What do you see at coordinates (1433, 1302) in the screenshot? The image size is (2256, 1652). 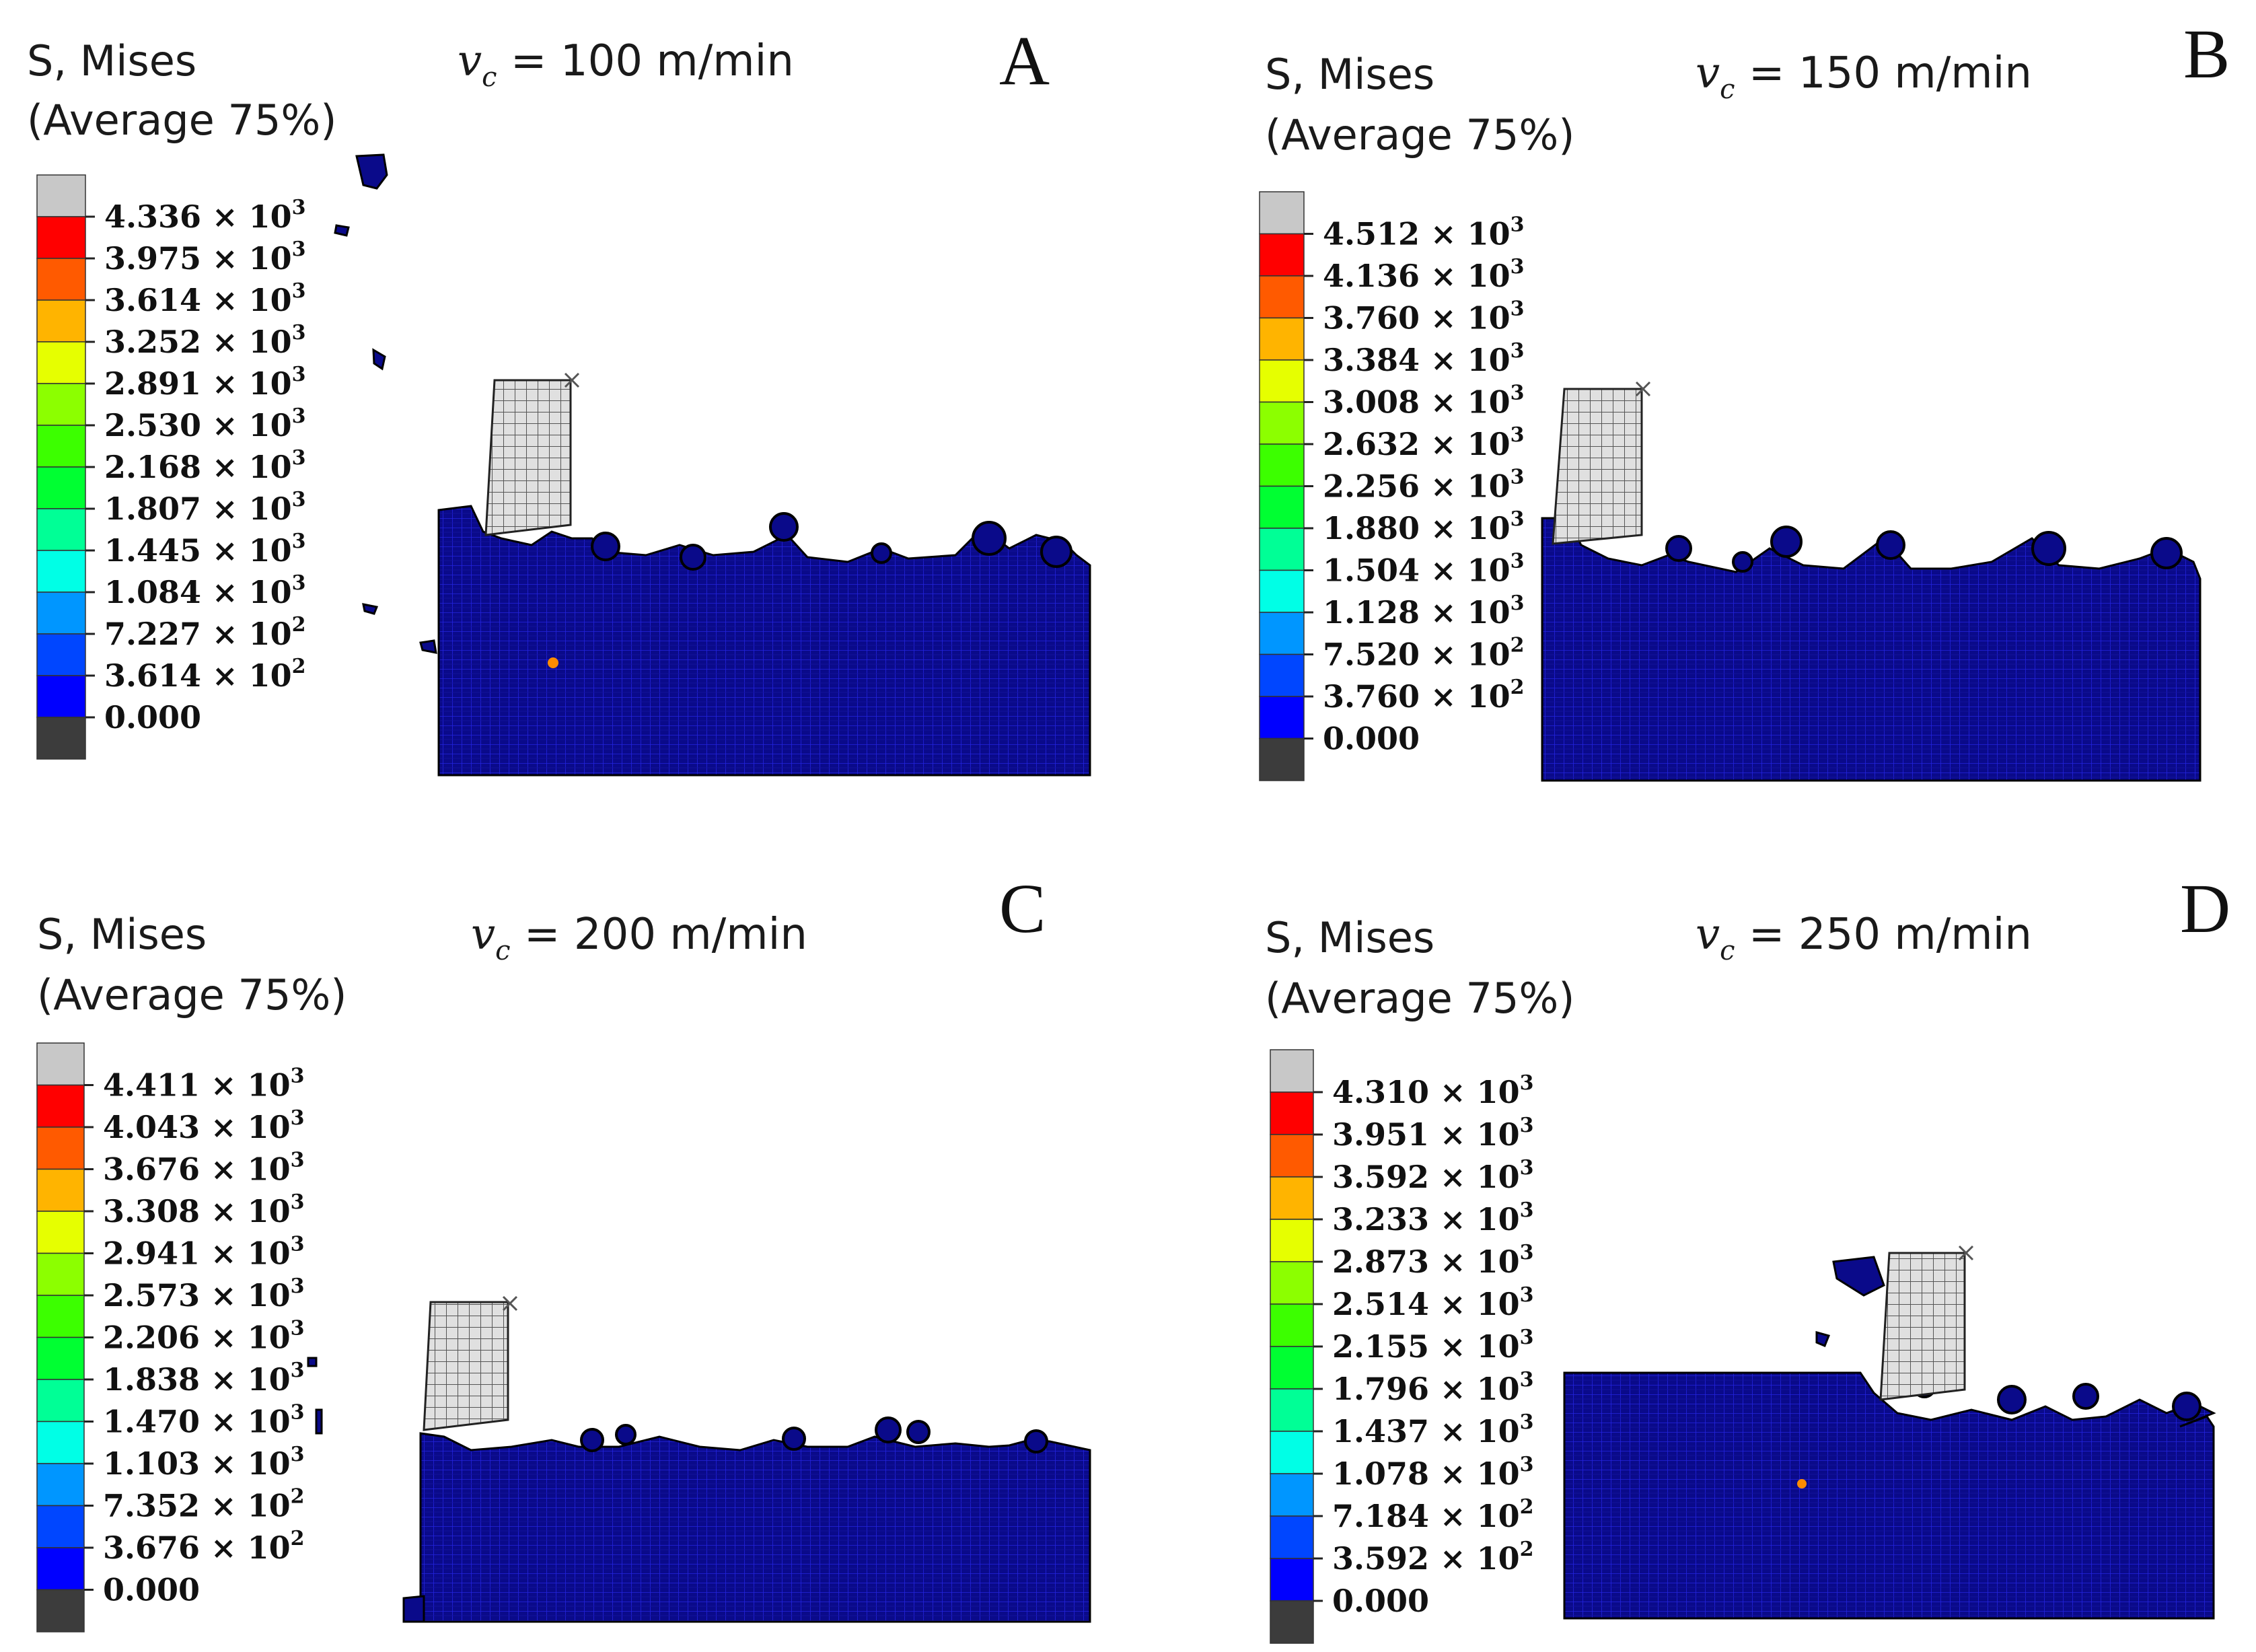 I see `colorbar-label: 2.514 × 103` at bounding box center [1433, 1302].